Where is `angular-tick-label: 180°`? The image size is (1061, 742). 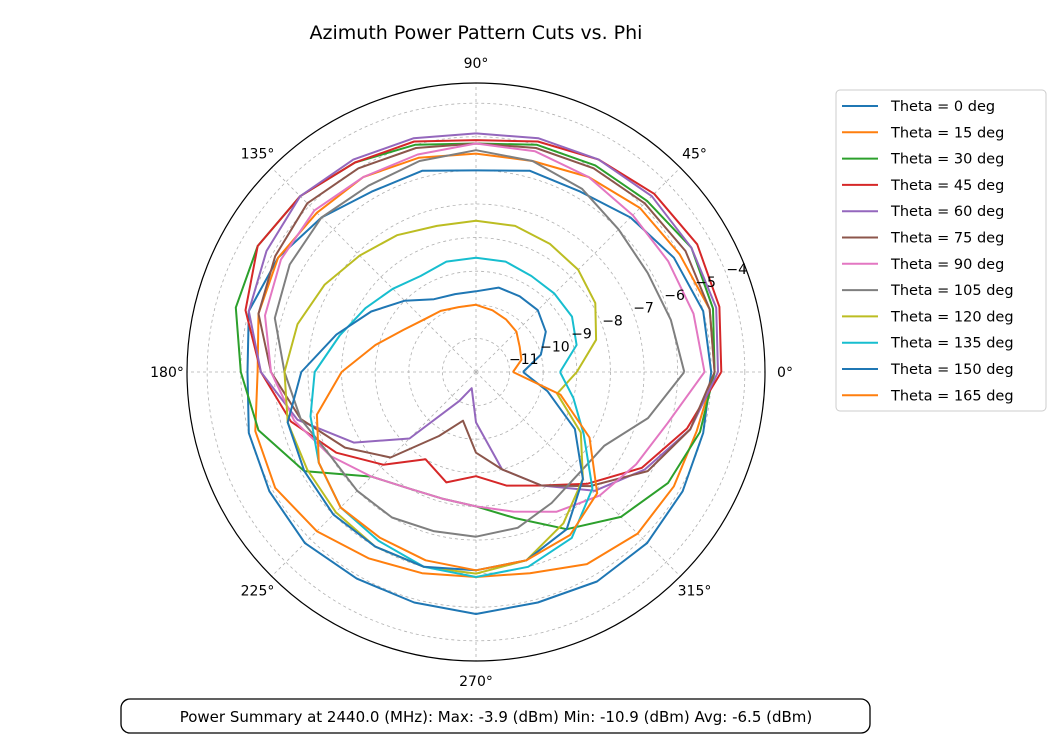
angular-tick-label: 180° is located at coordinates (167, 373).